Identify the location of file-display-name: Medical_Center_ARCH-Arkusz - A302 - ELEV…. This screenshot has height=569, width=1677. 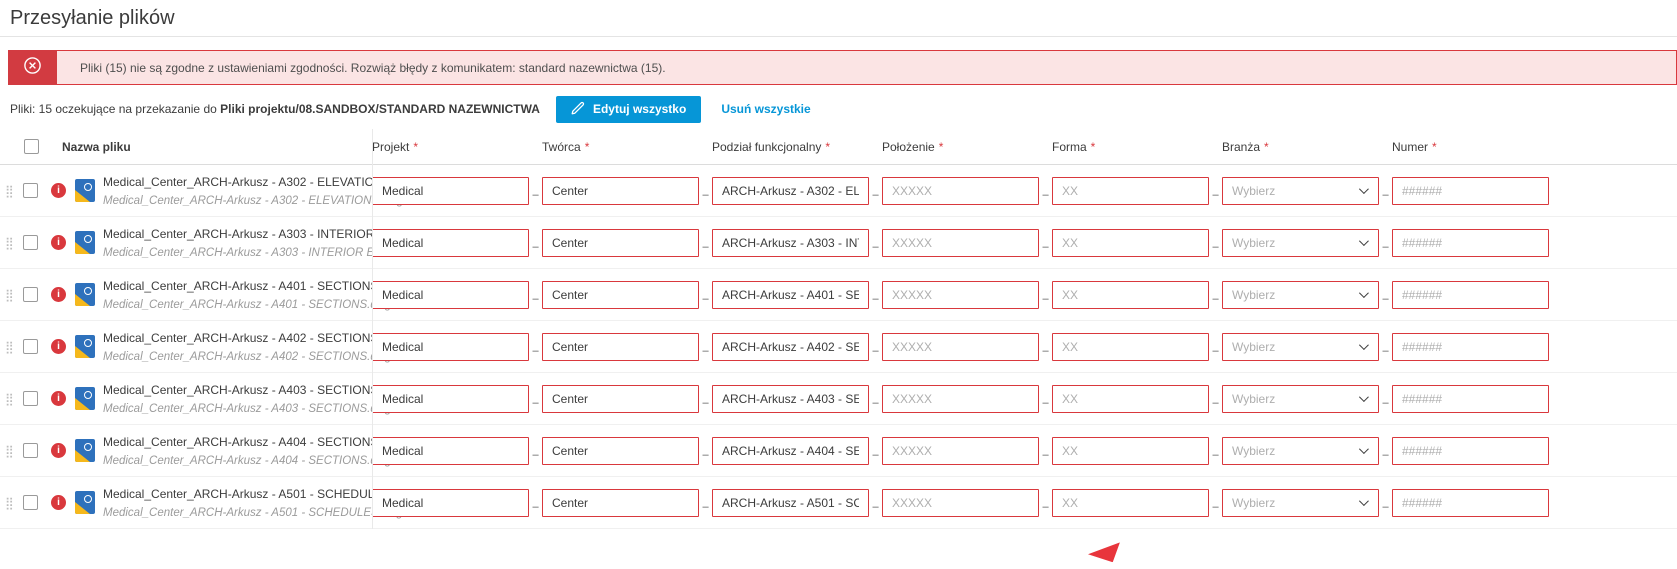
(266, 181).